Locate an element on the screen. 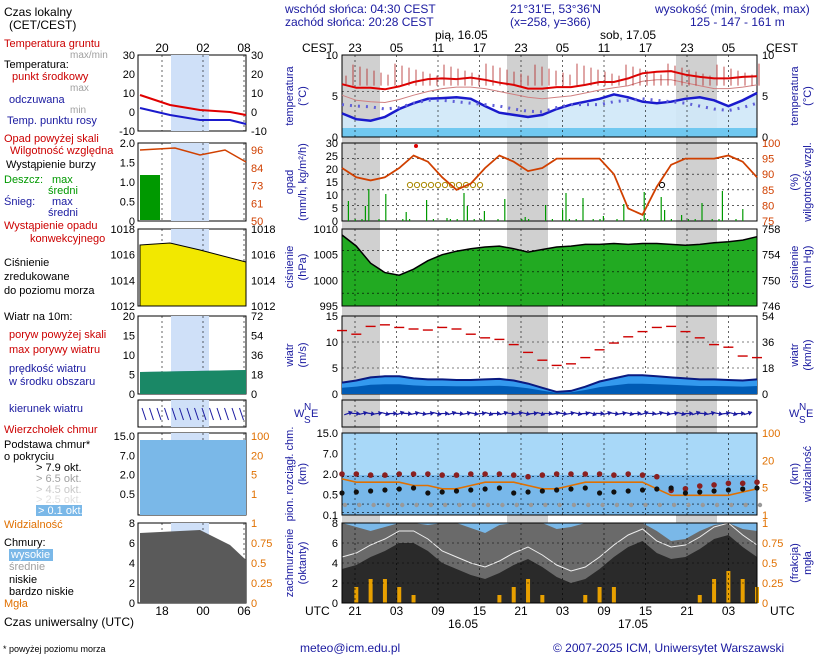  pressure-line is located at coordinates (549, 255).